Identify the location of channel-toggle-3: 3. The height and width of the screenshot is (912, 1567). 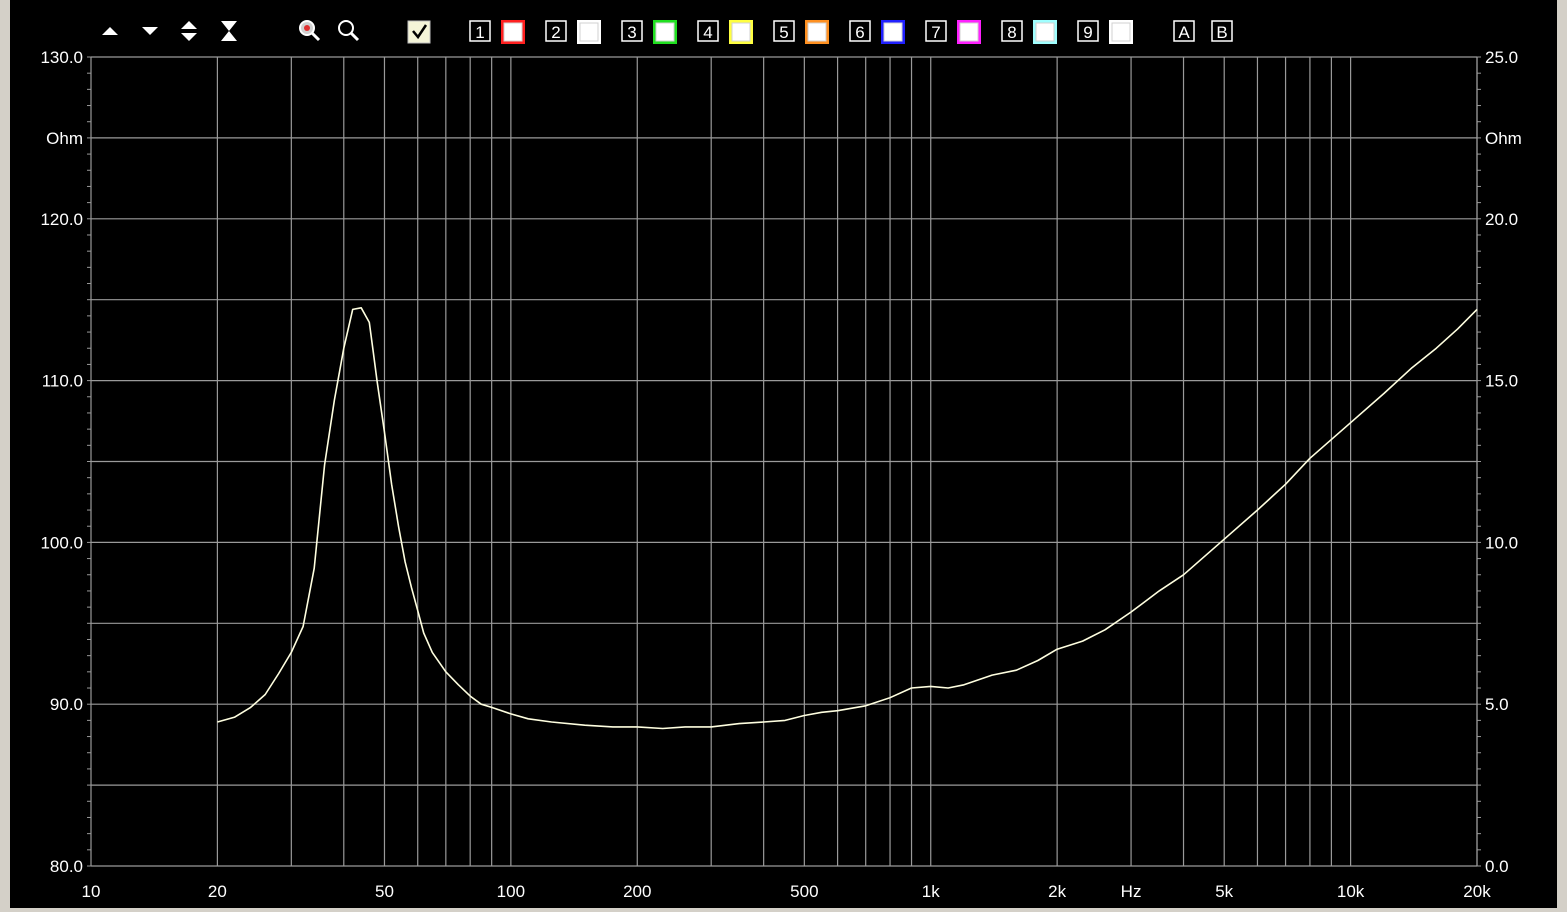
(649, 32).